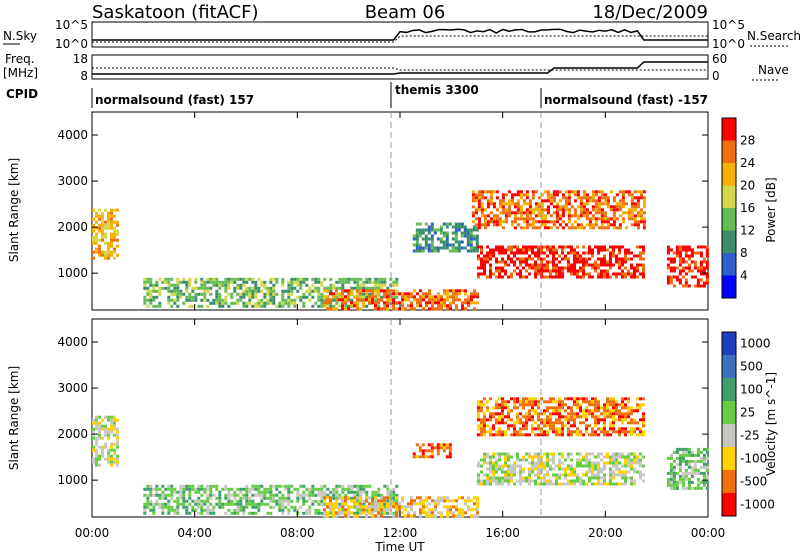 Image resolution: width=800 pixels, height=554 pixels. Describe the element at coordinates (753, 482) in the screenshot. I see `colorbar-tick-label: -500` at that location.